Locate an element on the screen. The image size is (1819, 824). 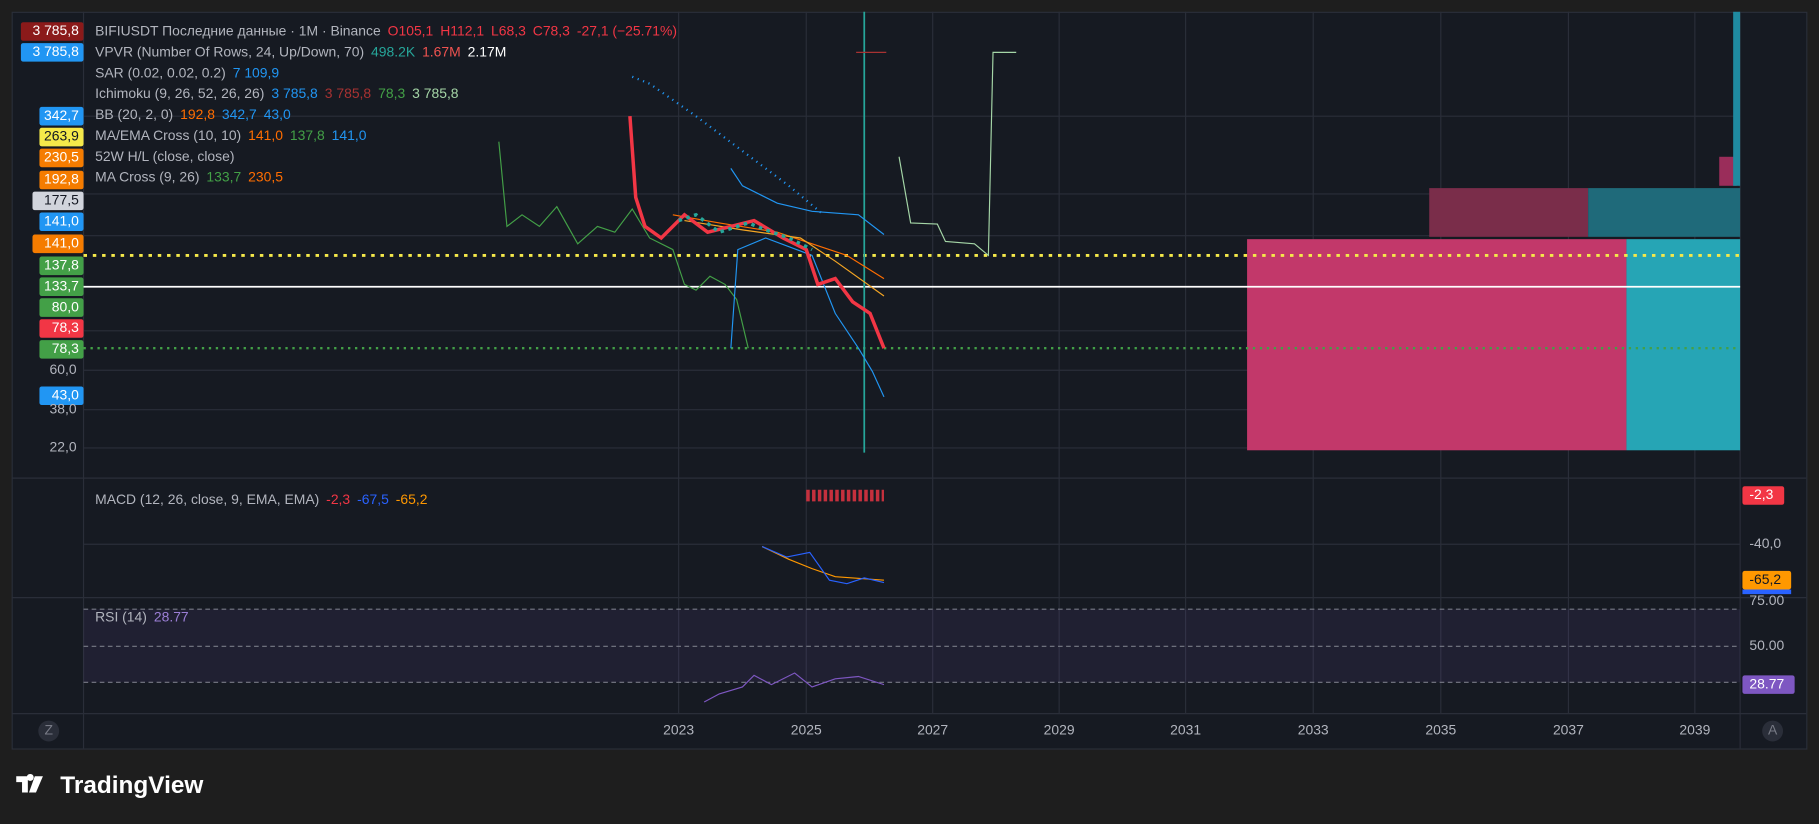
legend-item: BIFIUSDT Последние данные · 1M · Binance is located at coordinates (238, 30).